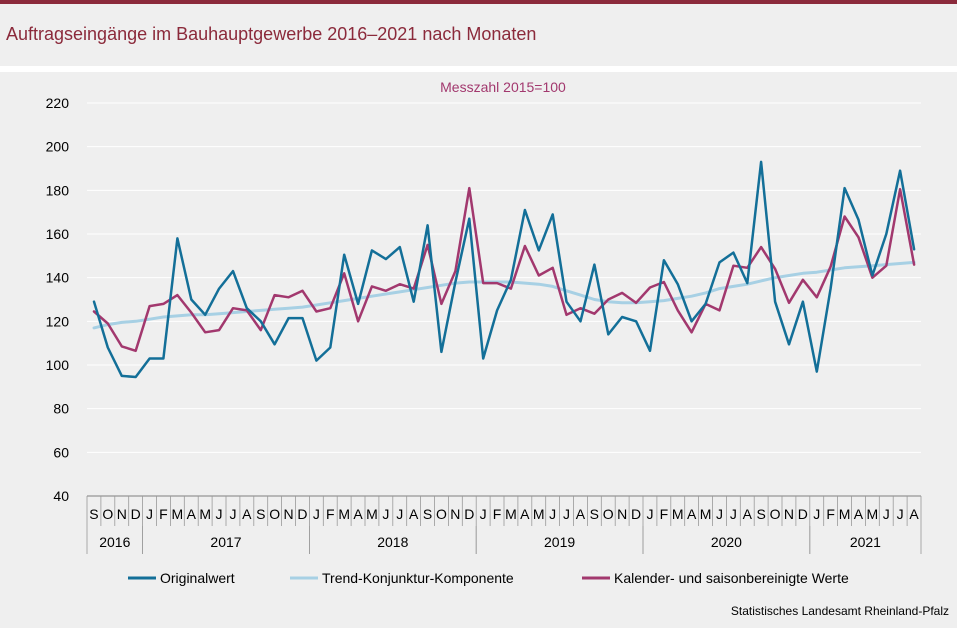 The width and height of the screenshot is (957, 628). I want to click on y-tick-label-100: 100, so click(58, 365).